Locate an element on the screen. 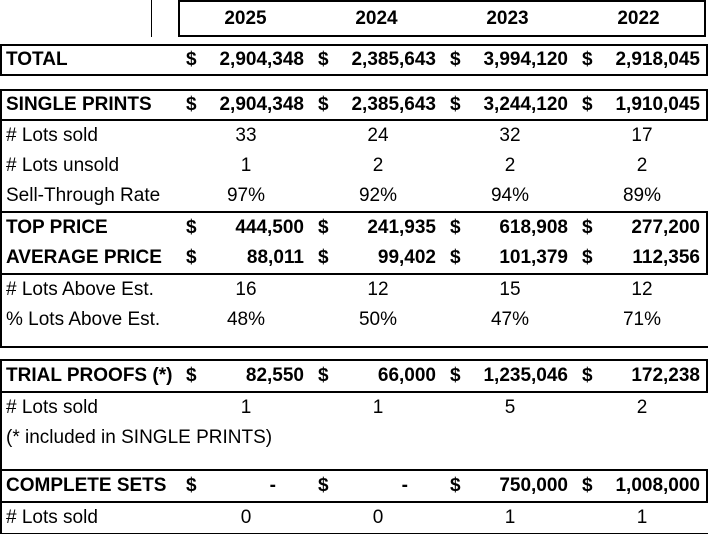  trial-proofs-2022-cell: $ 172,238 is located at coordinates (642, 376).